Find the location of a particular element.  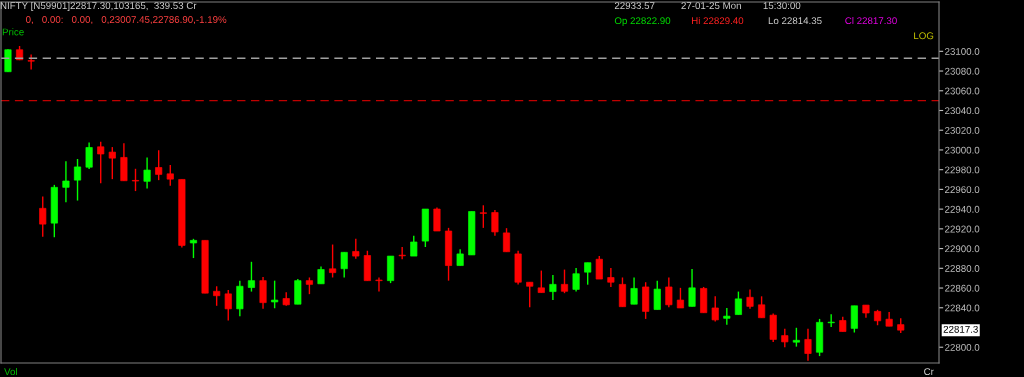

y-tick-label: 23060.0 is located at coordinates (962, 91).